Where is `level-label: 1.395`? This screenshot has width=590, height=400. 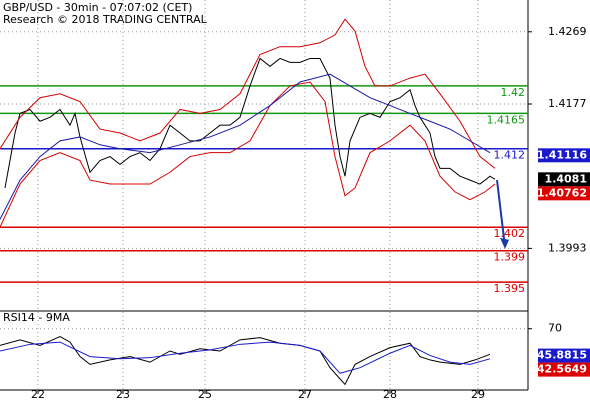 level-label: 1.395 is located at coordinates (510, 288).